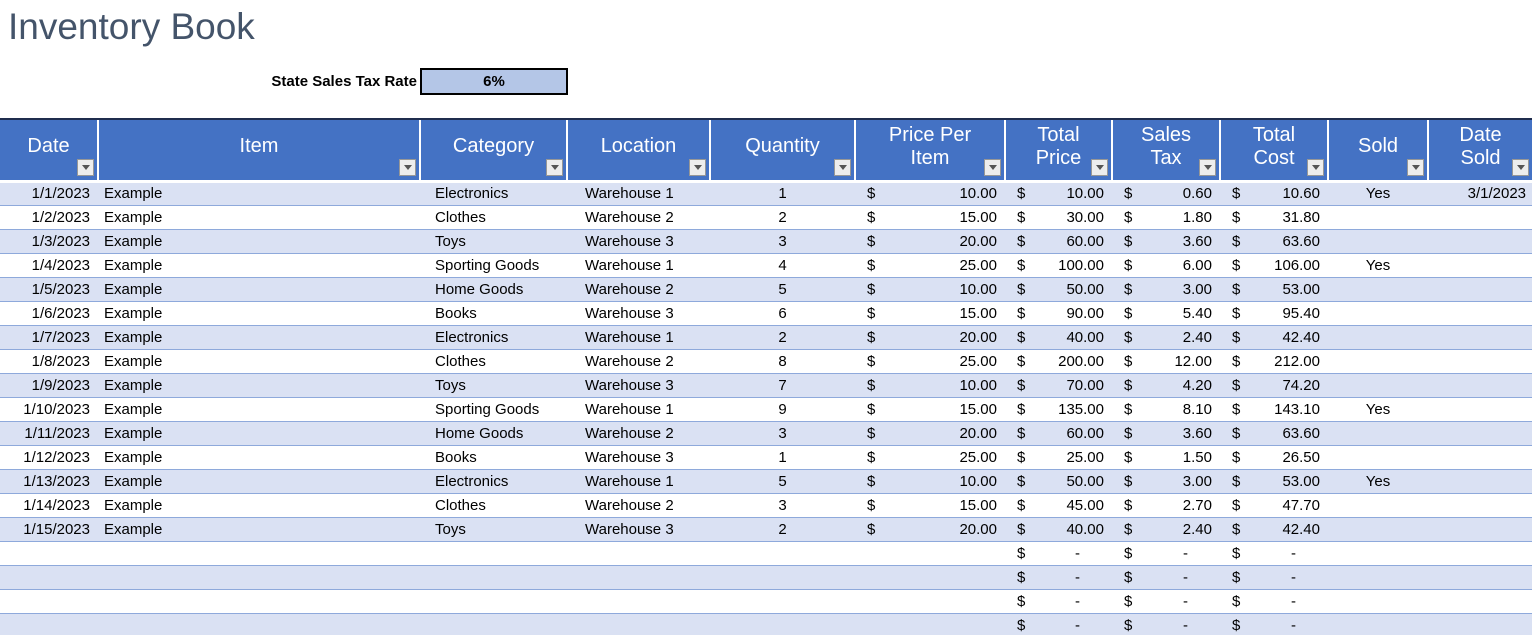  Describe the element at coordinates (554, 167) in the screenshot. I see `filter-button-category` at that location.